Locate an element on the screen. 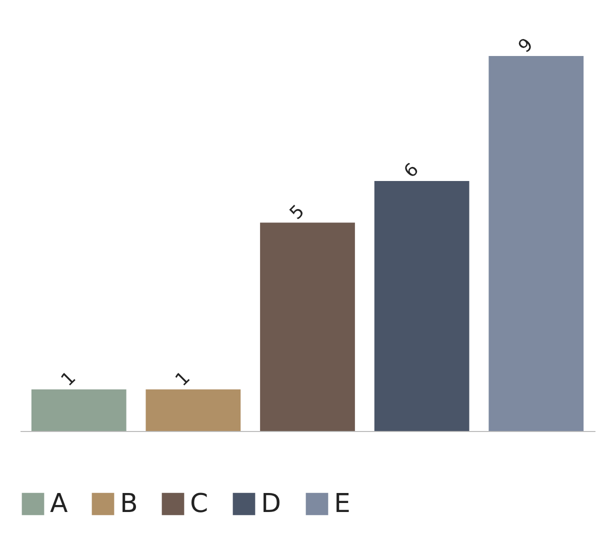 The image size is (601, 533). legend-label: A is located at coordinates (59, 504).